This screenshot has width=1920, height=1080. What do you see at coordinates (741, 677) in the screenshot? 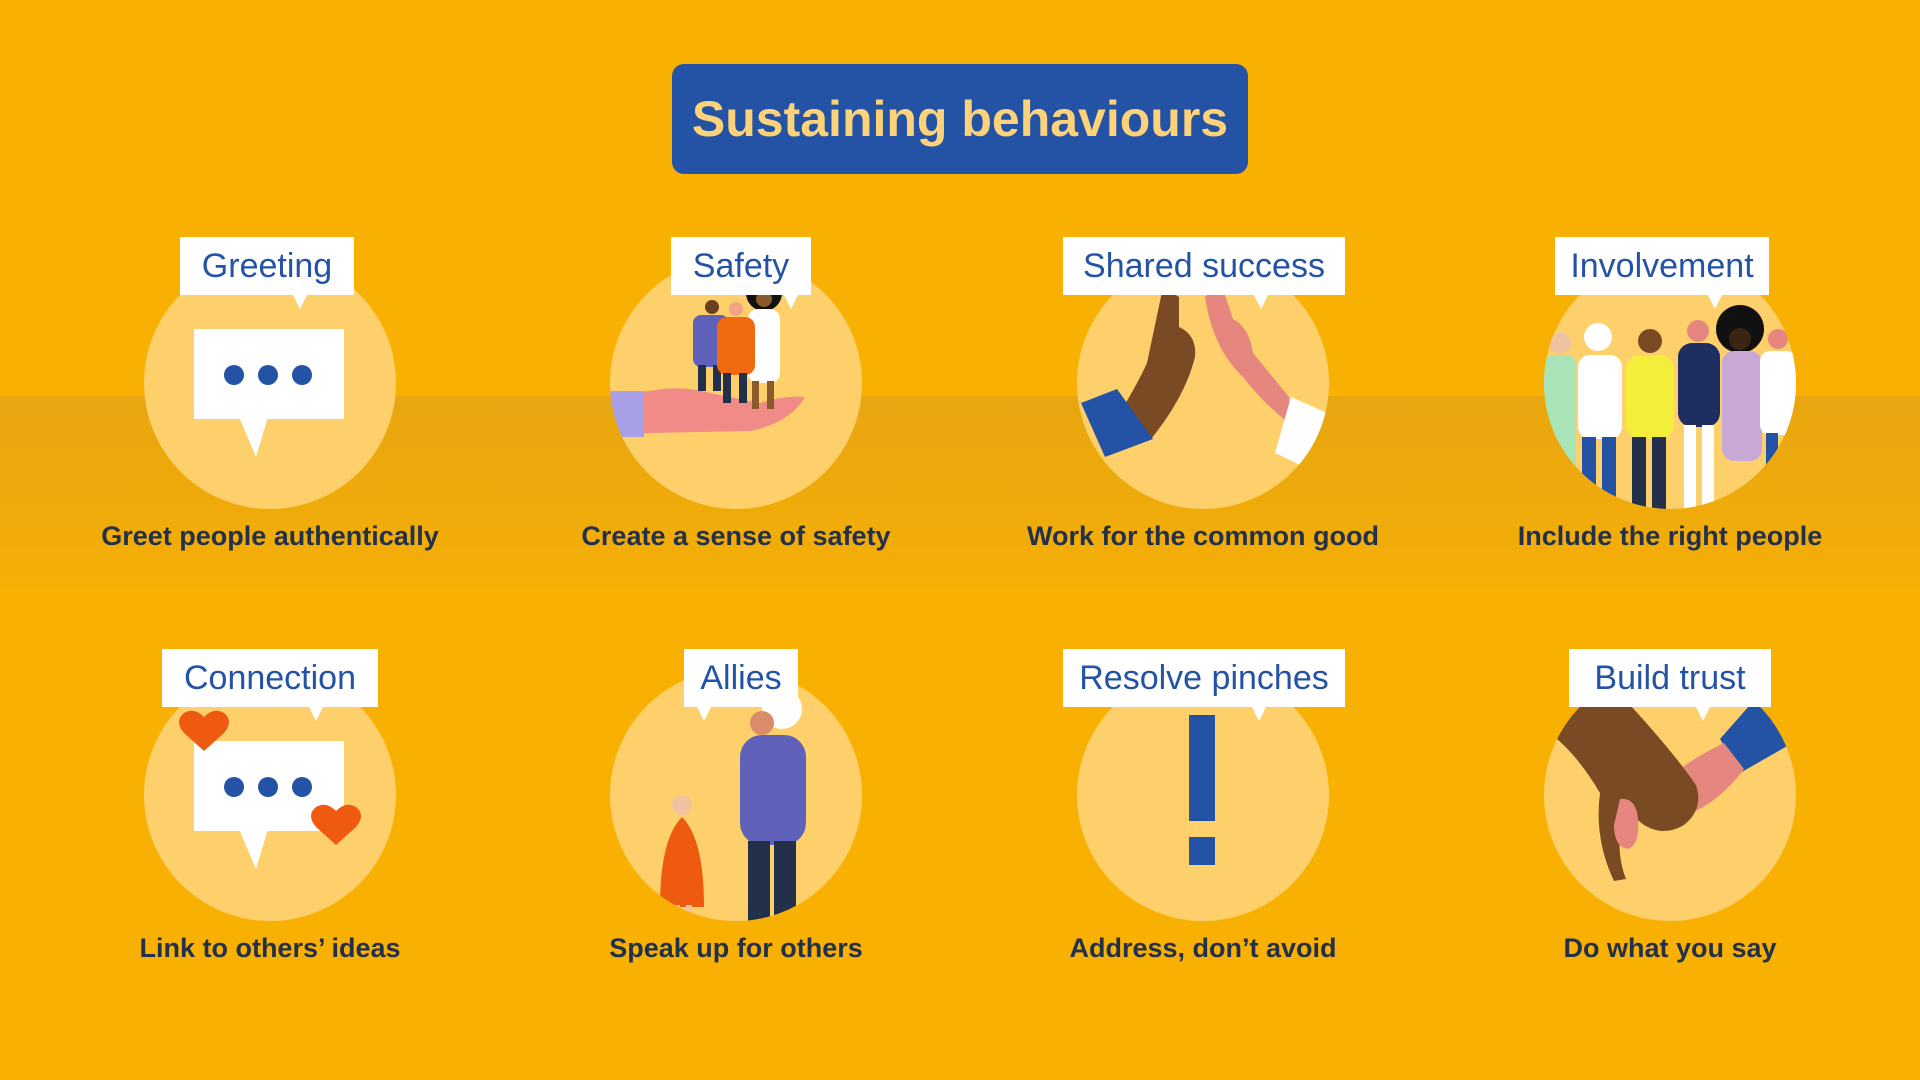
I see `label-text: Allies` at bounding box center [741, 677].